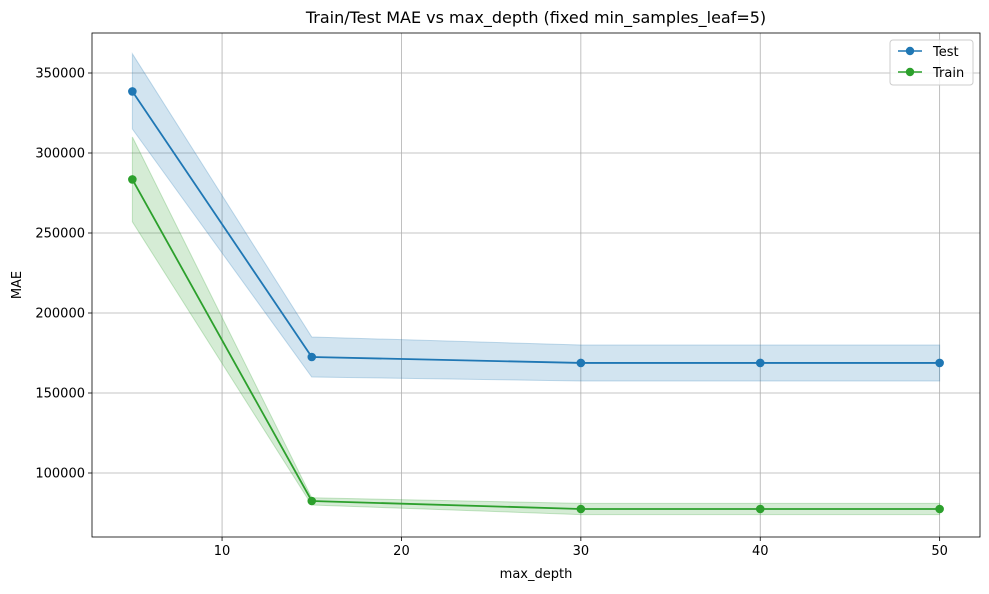 The image size is (989, 594). I want to click on x-tick-label: 50, so click(939, 551).